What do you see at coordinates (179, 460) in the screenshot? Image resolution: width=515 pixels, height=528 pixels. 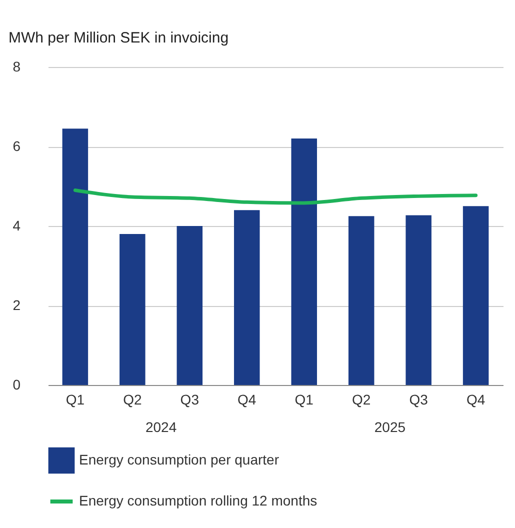 I see `legend-label: Energy consumption per quarter` at bounding box center [179, 460].